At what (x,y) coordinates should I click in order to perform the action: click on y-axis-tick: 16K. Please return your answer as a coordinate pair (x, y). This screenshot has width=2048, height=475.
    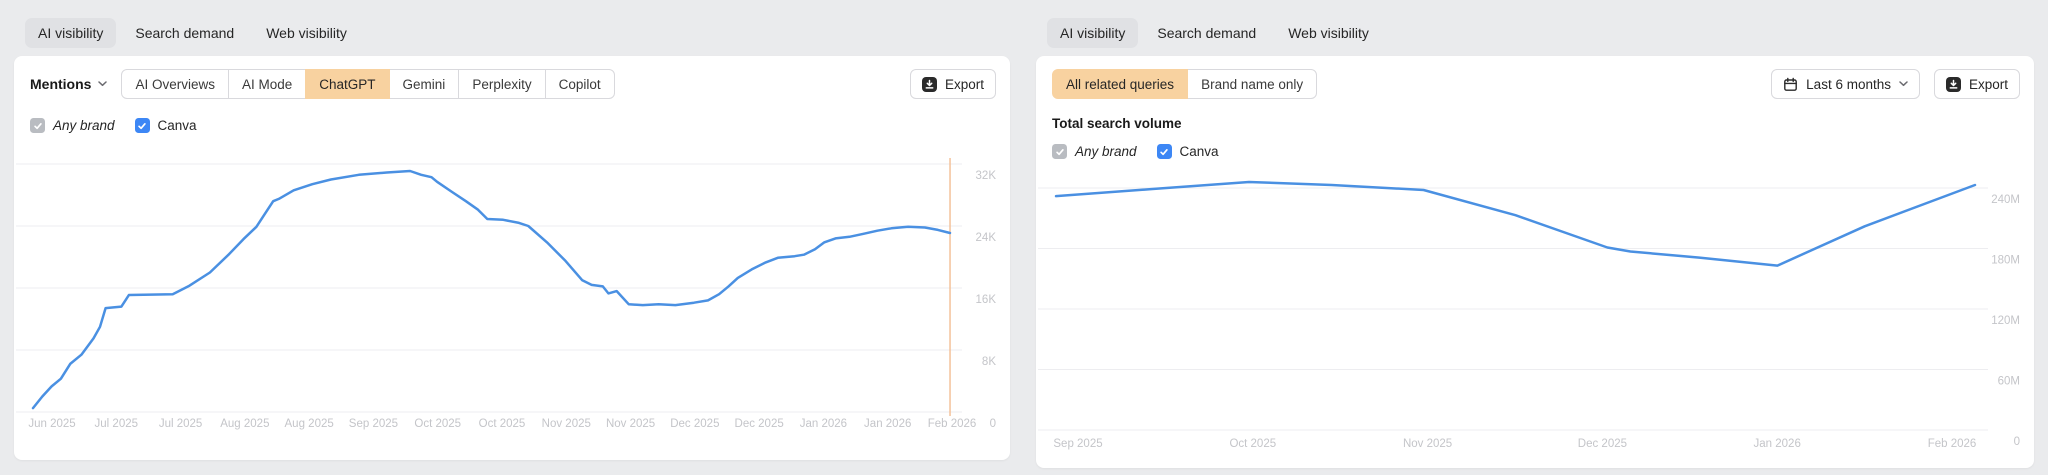
    Looking at the image, I should click on (986, 300).